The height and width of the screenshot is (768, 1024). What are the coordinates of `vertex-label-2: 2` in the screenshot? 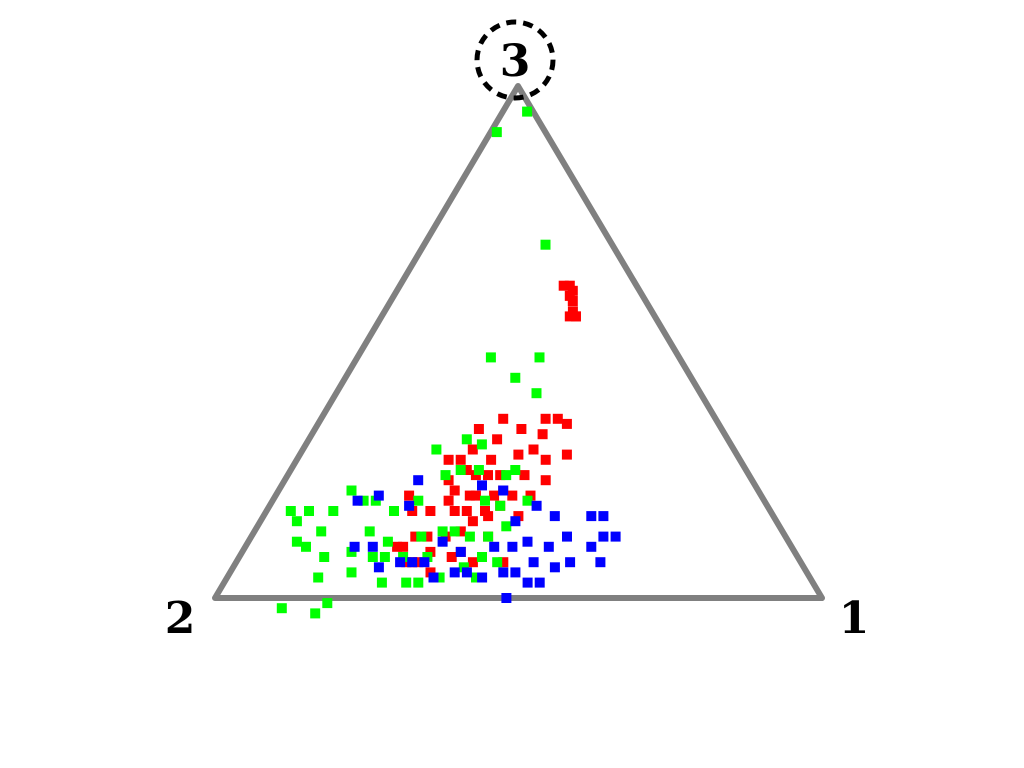 It's located at (180, 618).